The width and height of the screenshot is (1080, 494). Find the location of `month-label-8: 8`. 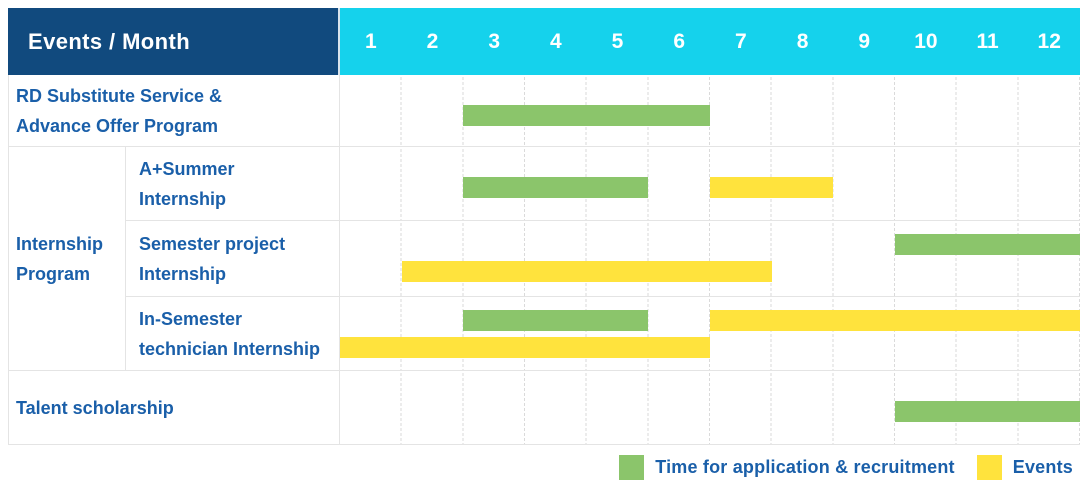

month-label-8: 8 is located at coordinates (802, 41).